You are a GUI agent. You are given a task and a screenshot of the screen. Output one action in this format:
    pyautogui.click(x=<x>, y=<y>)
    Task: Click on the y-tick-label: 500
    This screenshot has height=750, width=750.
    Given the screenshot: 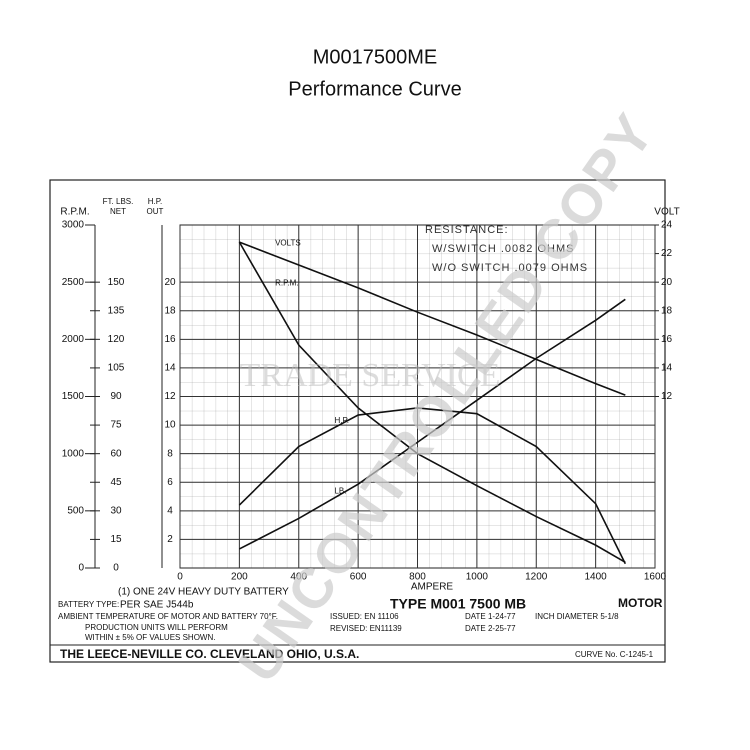 What is the action you would take?
    pyautogui.click(x=75, y=510)
    